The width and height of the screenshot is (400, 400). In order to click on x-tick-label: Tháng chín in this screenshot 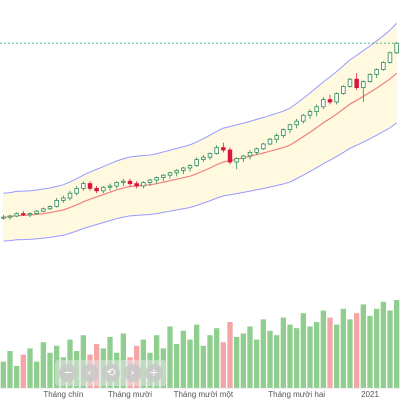, I will do `click(63, 394)`.